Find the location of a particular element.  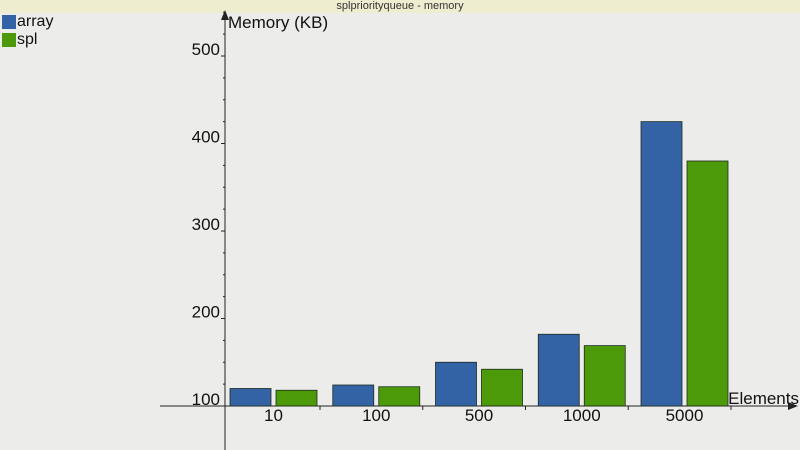

x-tick-label: 100 is located at coordinates (376, 415).